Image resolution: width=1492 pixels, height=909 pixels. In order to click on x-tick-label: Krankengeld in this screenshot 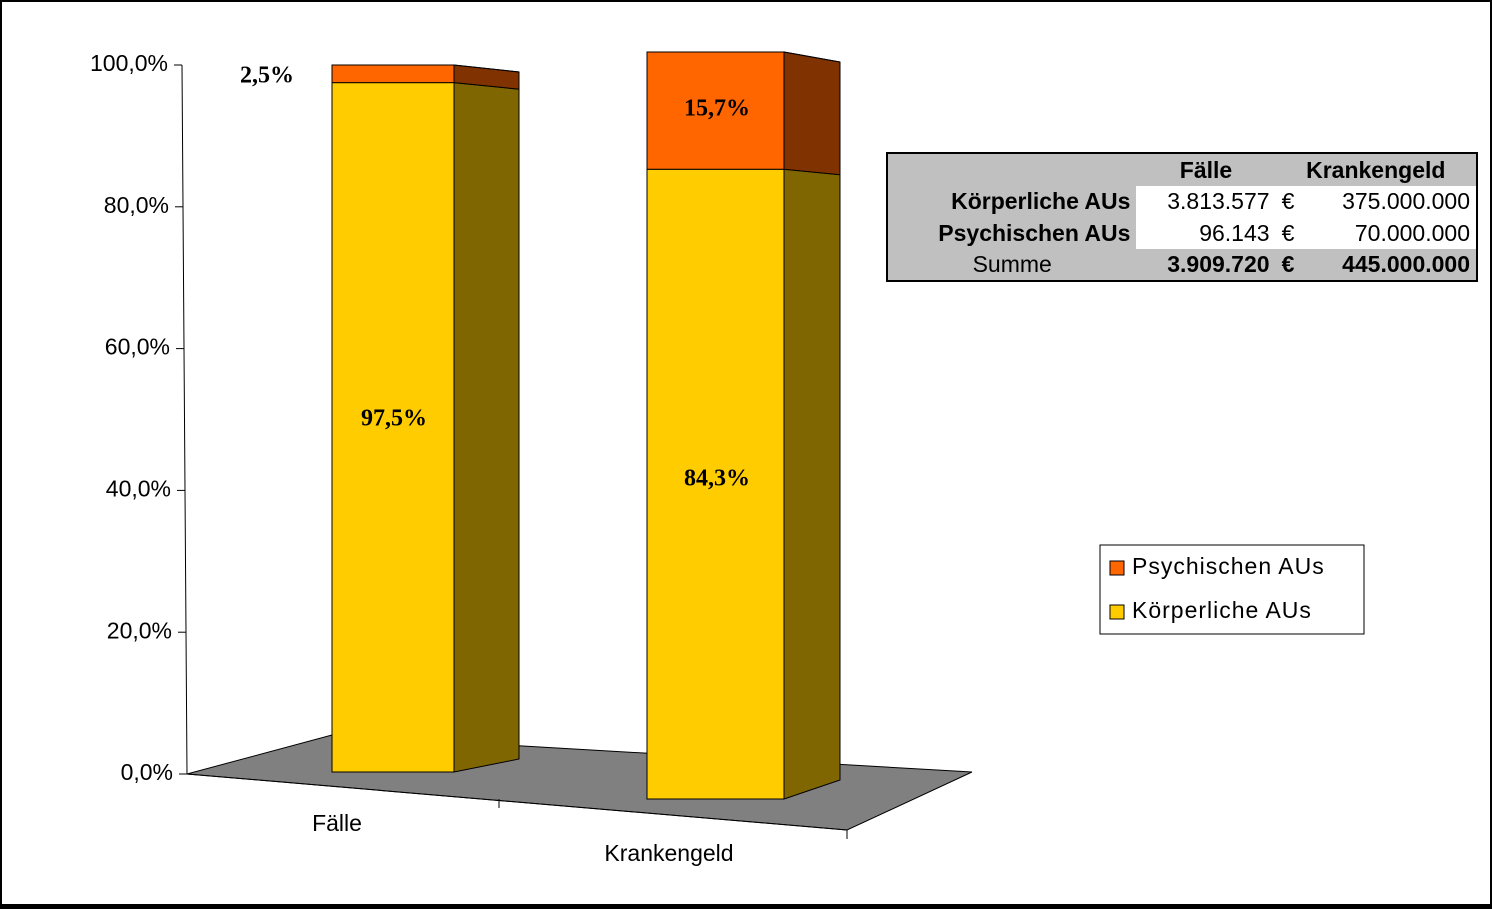, I will do `click(668, 853)`.